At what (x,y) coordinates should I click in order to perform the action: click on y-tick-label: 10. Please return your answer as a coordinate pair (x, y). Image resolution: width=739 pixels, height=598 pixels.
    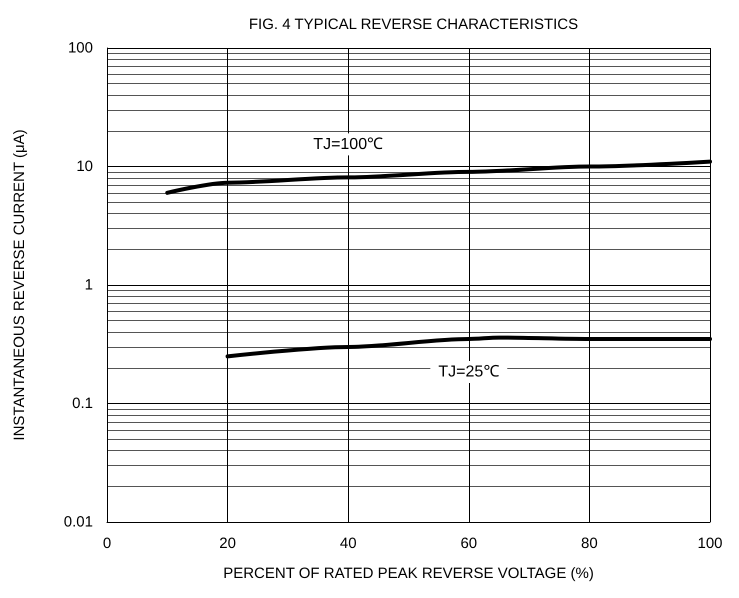
    Looking at the image, I should click on (84, 166).